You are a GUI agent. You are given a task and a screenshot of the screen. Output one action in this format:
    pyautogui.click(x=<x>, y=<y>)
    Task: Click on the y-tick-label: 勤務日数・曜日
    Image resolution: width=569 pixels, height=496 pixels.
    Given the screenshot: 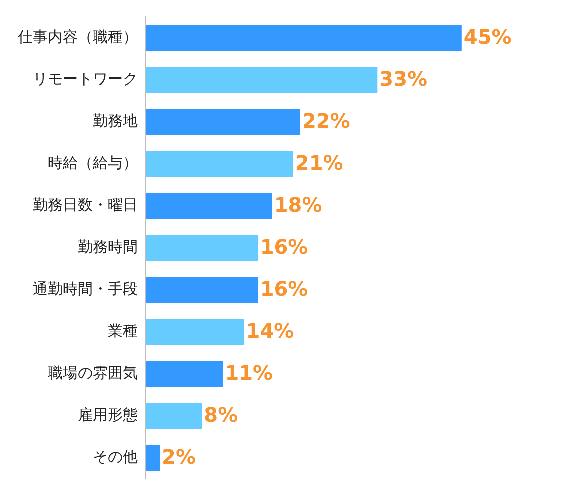 What is the action you would take?
    pyautogui.click(x=85, y=205)
    